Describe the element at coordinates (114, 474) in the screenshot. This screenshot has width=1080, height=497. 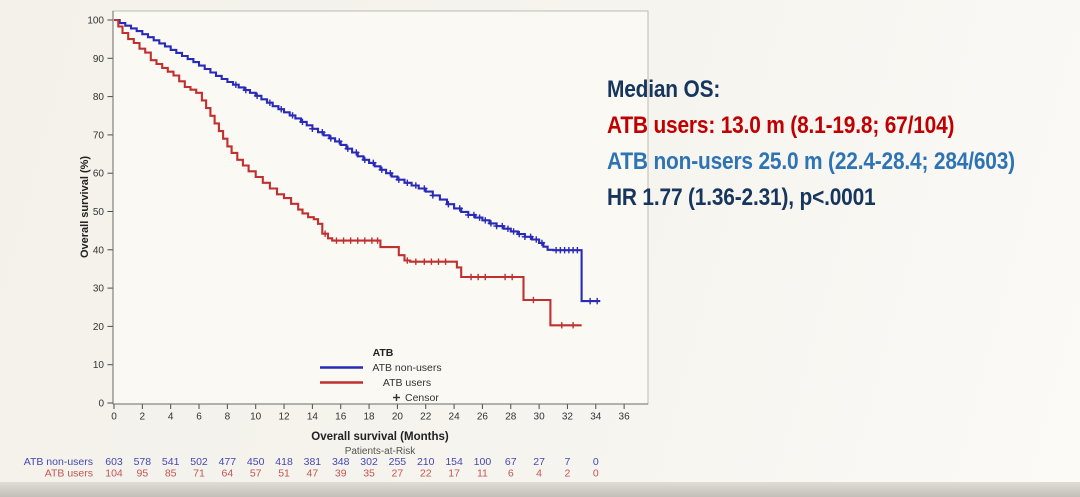
I see `risk-count: 104` at that location.